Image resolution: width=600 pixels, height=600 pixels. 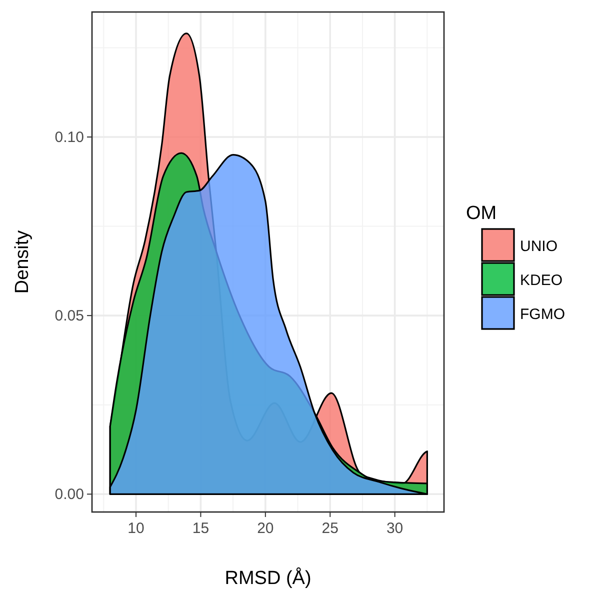 I want to click on x-axis-title: RMSD (Å), so click(x=268, y=578).